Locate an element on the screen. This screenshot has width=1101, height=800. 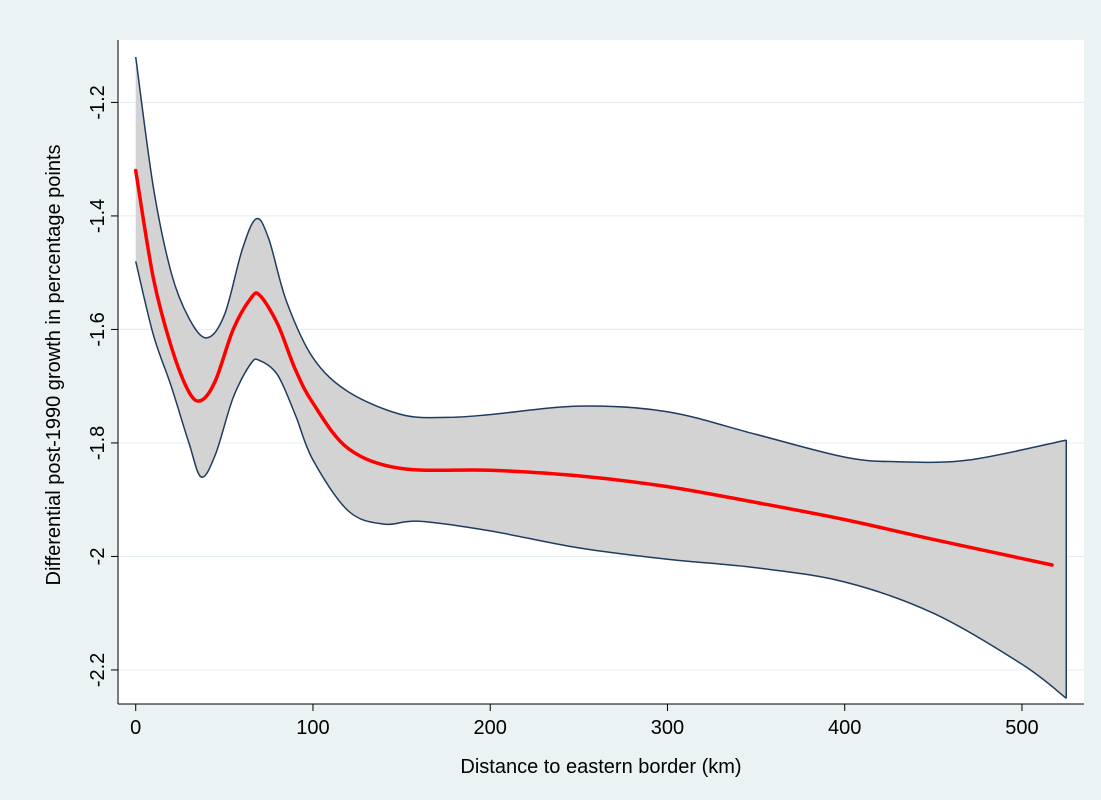
x-axis-title: Distance to eastern border (km) is located at coordinates (600, 767).